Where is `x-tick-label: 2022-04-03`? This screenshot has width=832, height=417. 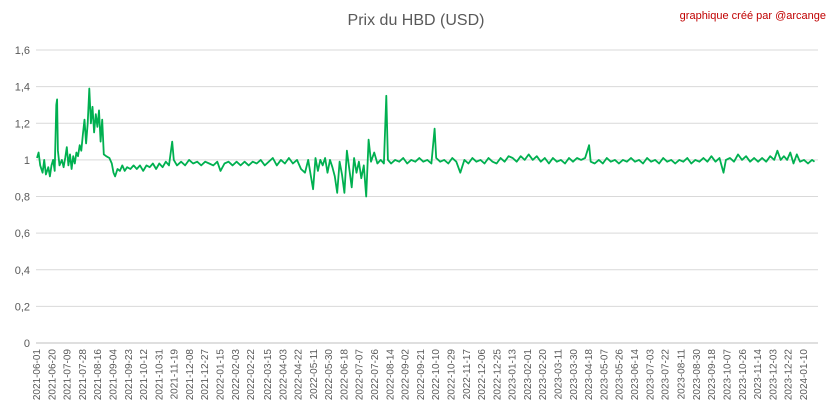
x-tick-label: 2022-04-03 is located at coordinates (283, 375).